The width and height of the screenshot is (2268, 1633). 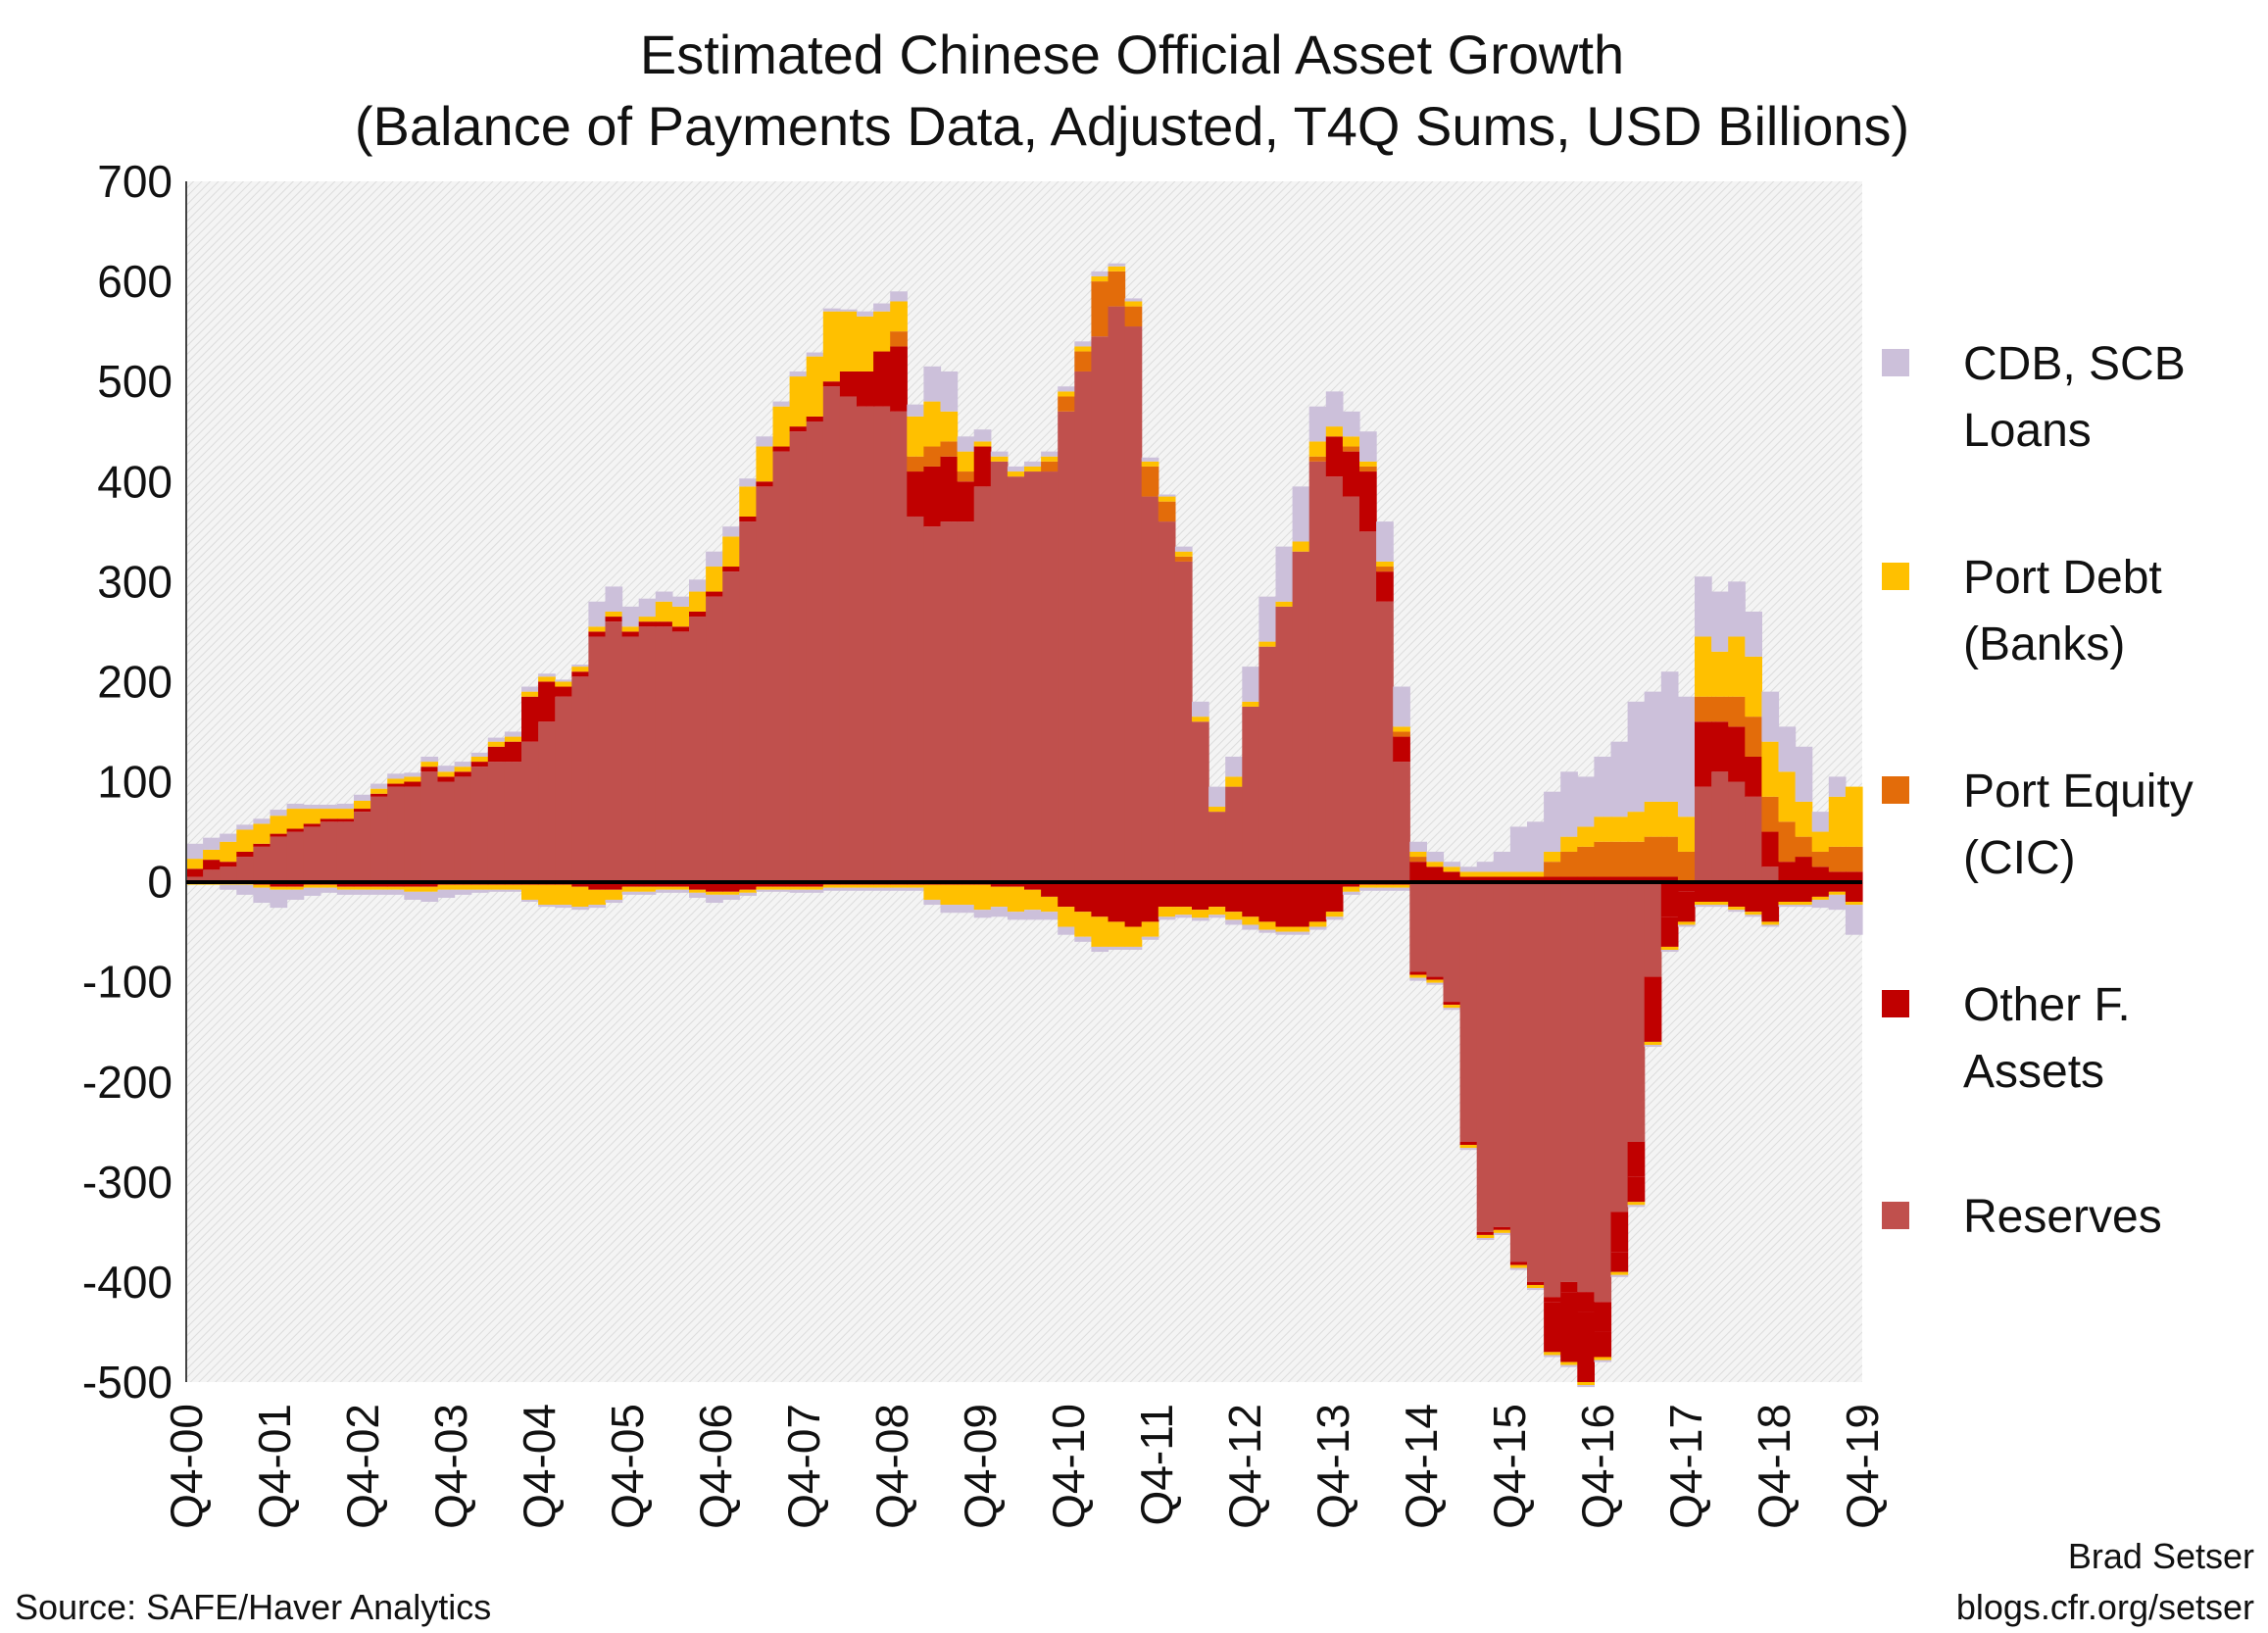 I want to click on y-tick-label: 300, so click(x=135, y=581).